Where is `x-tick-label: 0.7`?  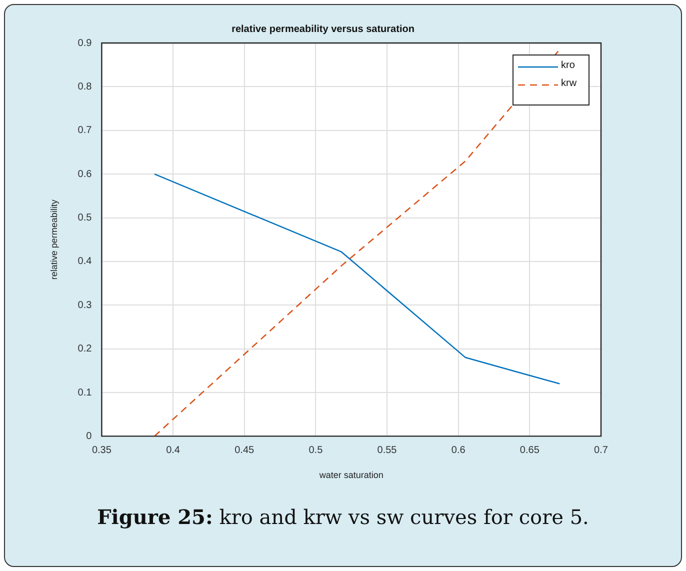 x-tick-label: 0.7 is located at coordinates (601, 450).